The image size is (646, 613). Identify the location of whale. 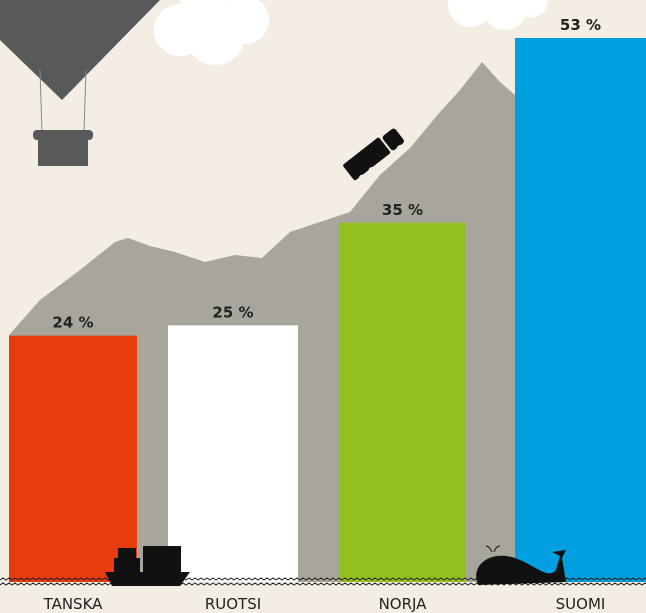
(521, 565).